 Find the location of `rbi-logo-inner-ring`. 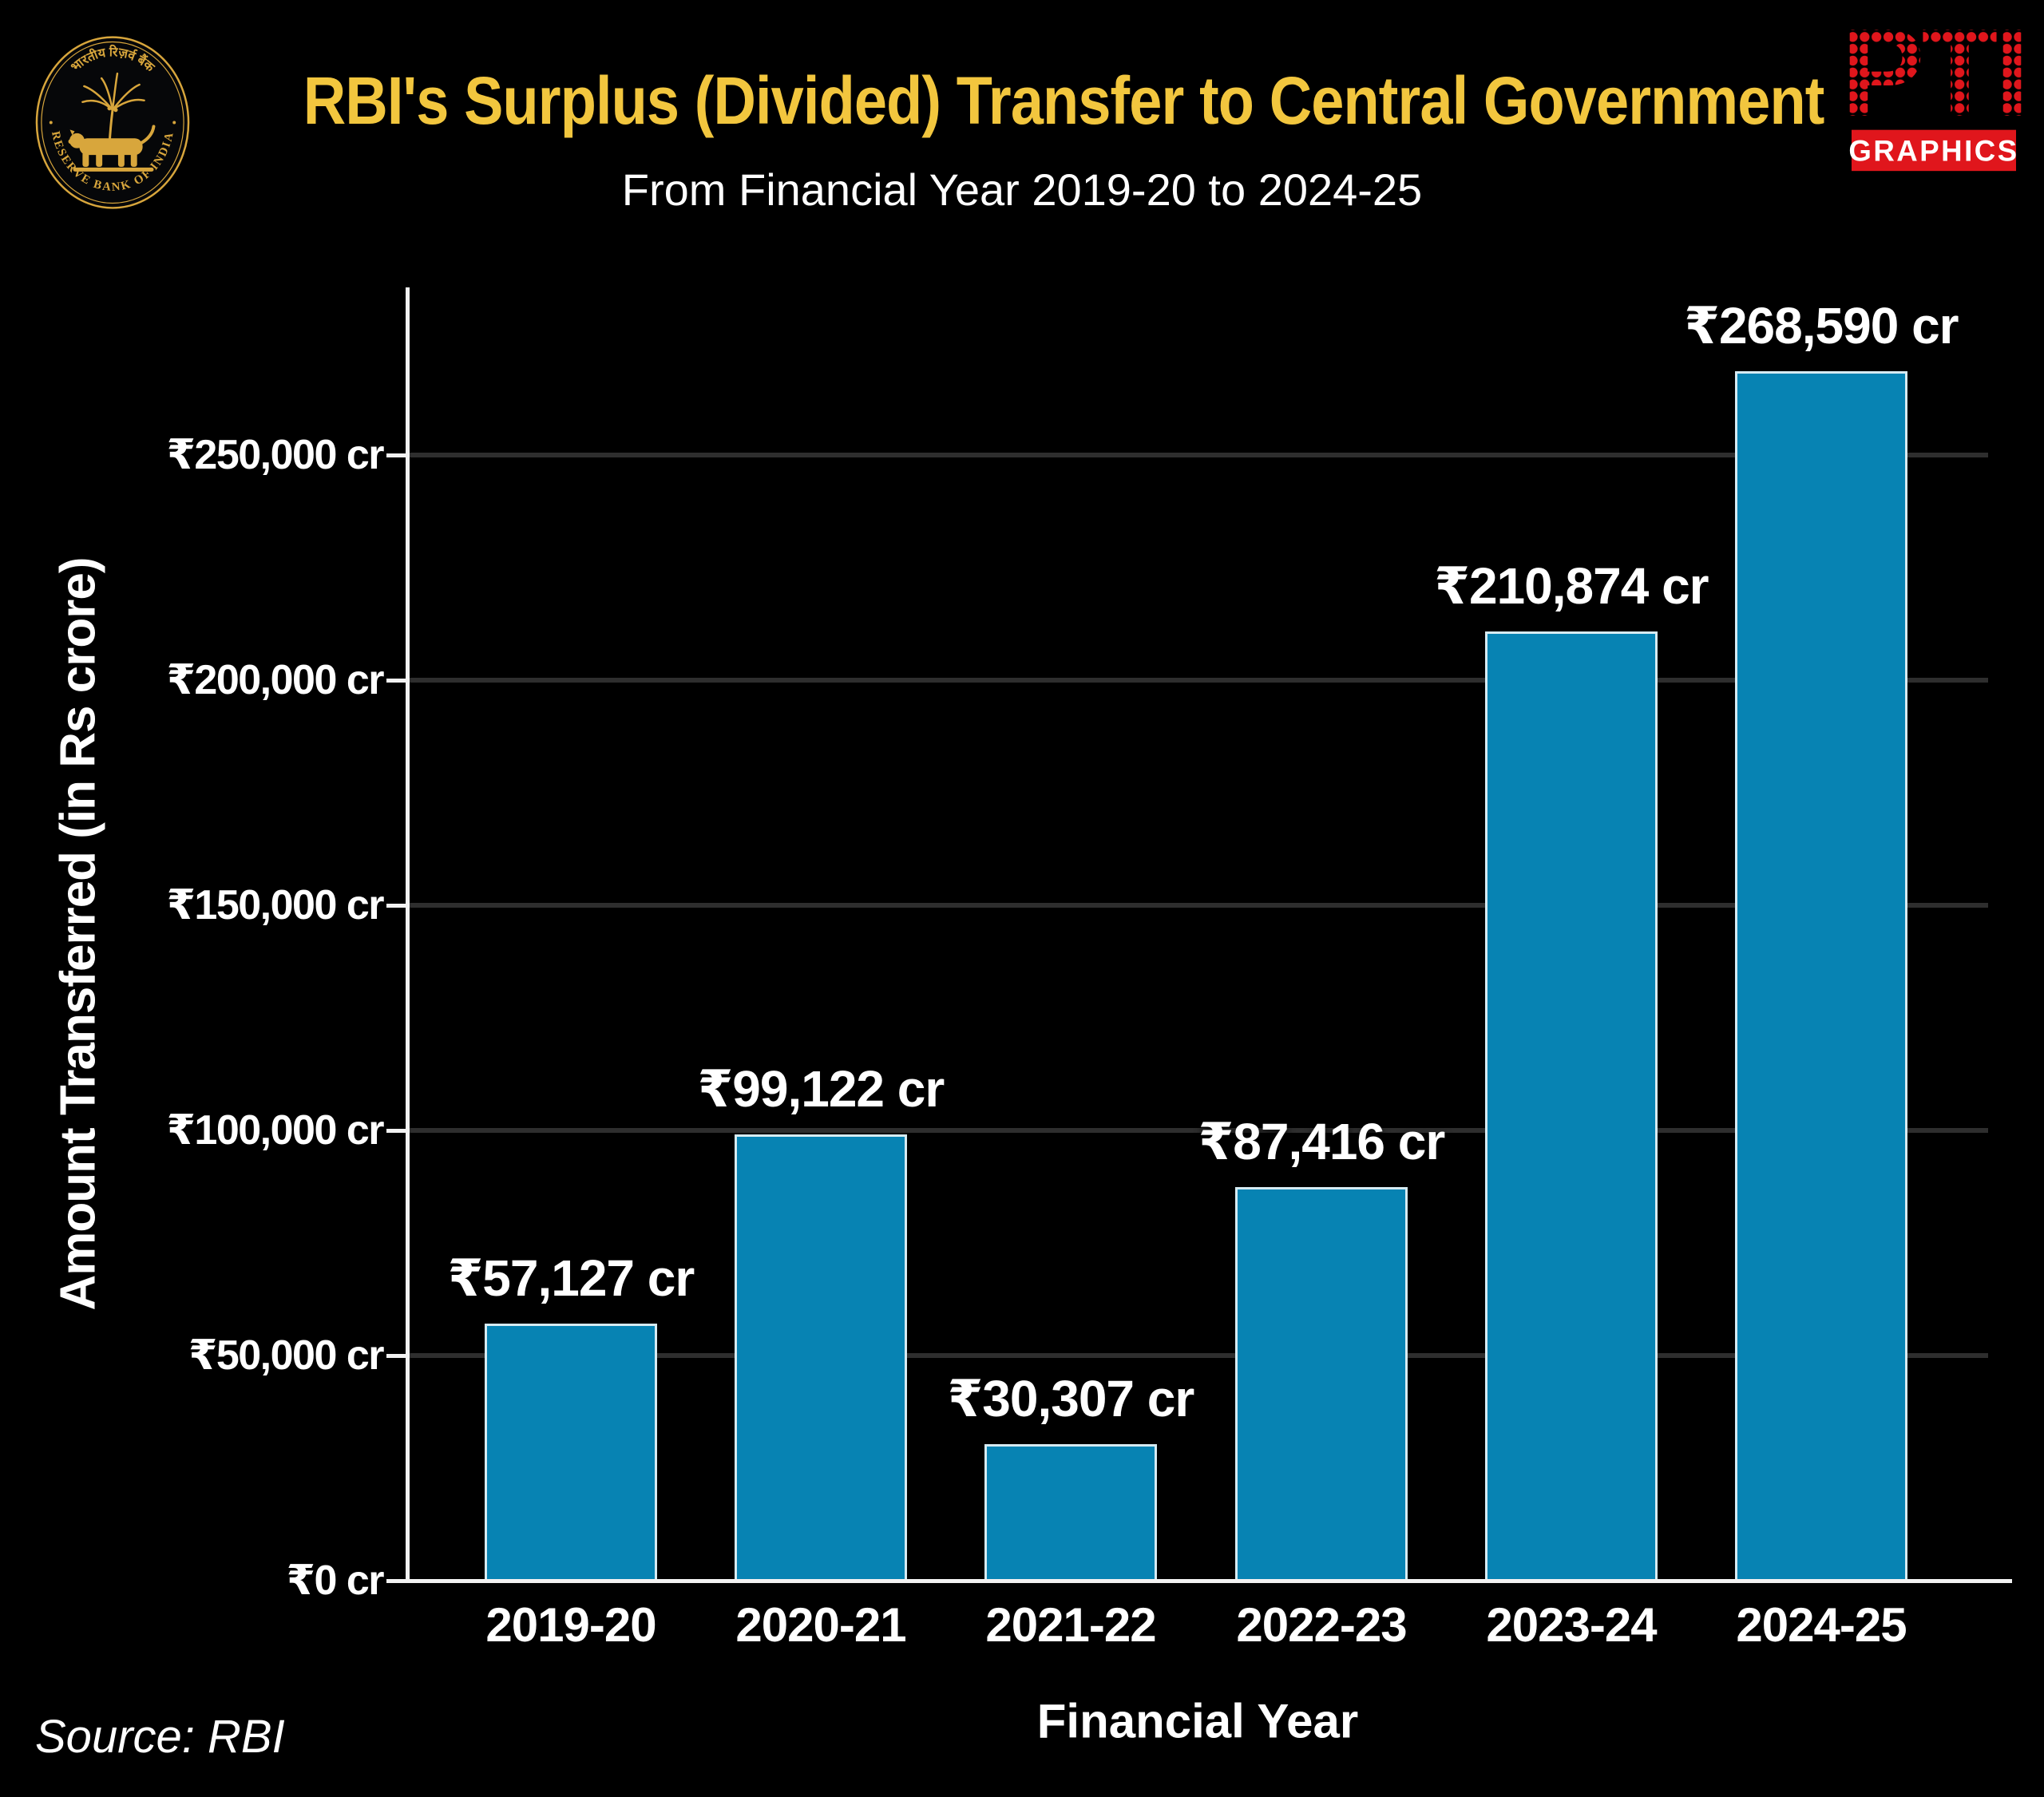

rbi-logo-inner-ring is located at coordinates (112, 122).